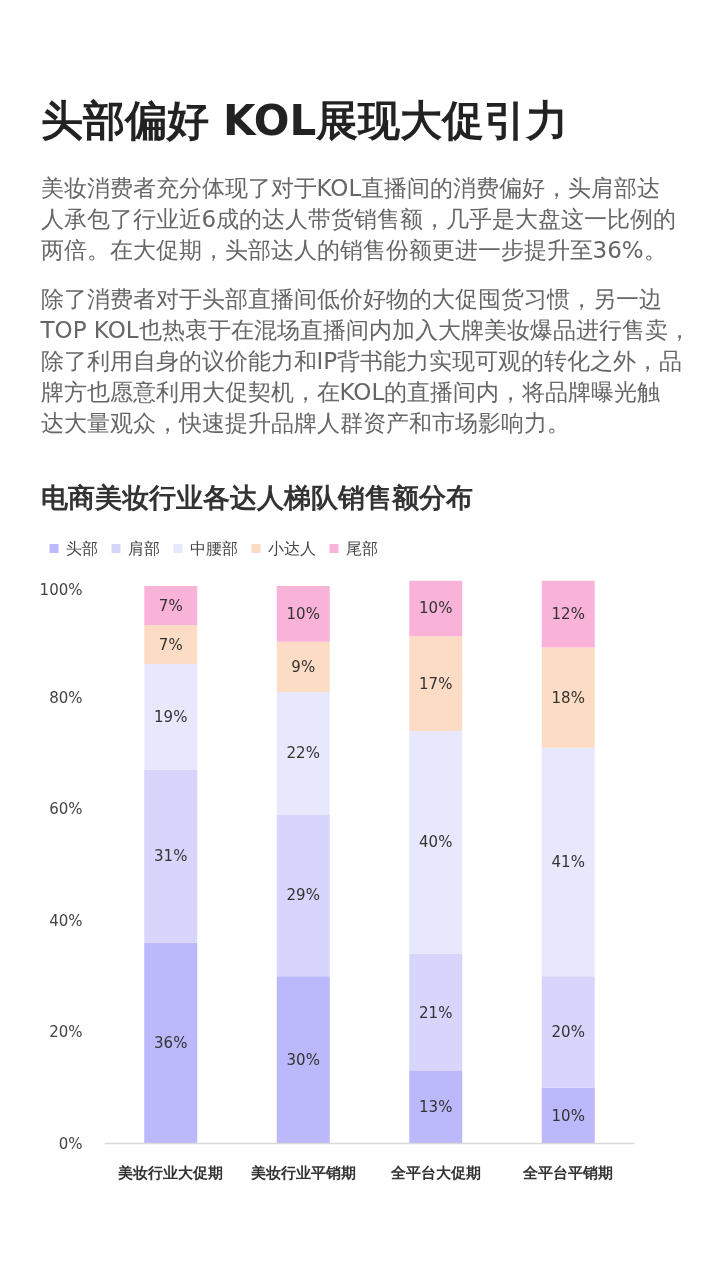  What do you see at coordinates (350, 187) in the screenshot?
I see `text: 美妆消费者充分体现了对于KOL直播间的消费偏好，头肩部达` at bounding box center [350, 187].